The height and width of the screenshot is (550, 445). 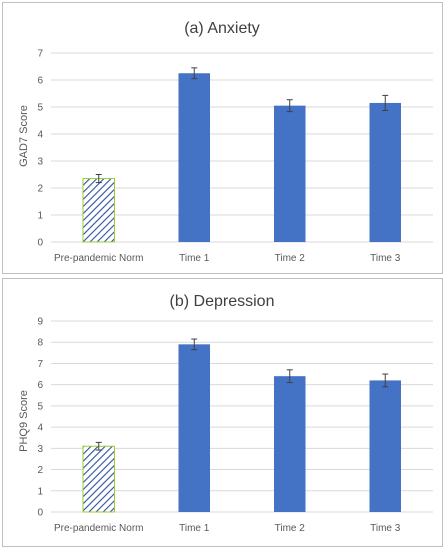 What do you see at coordinates (222, 301) in the screenshot?
I see `chart-title: (b) Depression` at bounding box center [222, 301].